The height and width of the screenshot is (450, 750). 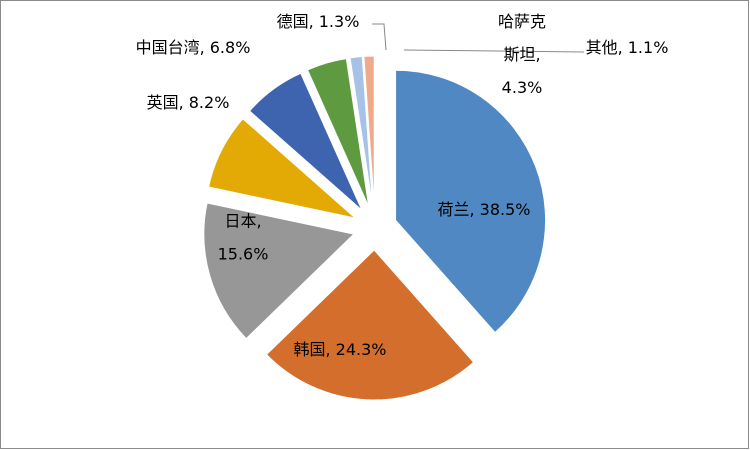 I want to click on data-label-line: 荷兰, 38.5%, so click(x=483, y=209).